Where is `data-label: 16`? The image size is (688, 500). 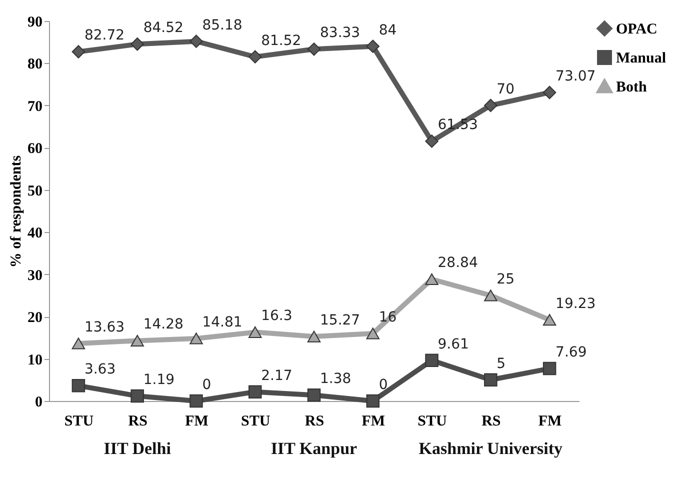 data-label: 16 is located at coordinates (387, 317).